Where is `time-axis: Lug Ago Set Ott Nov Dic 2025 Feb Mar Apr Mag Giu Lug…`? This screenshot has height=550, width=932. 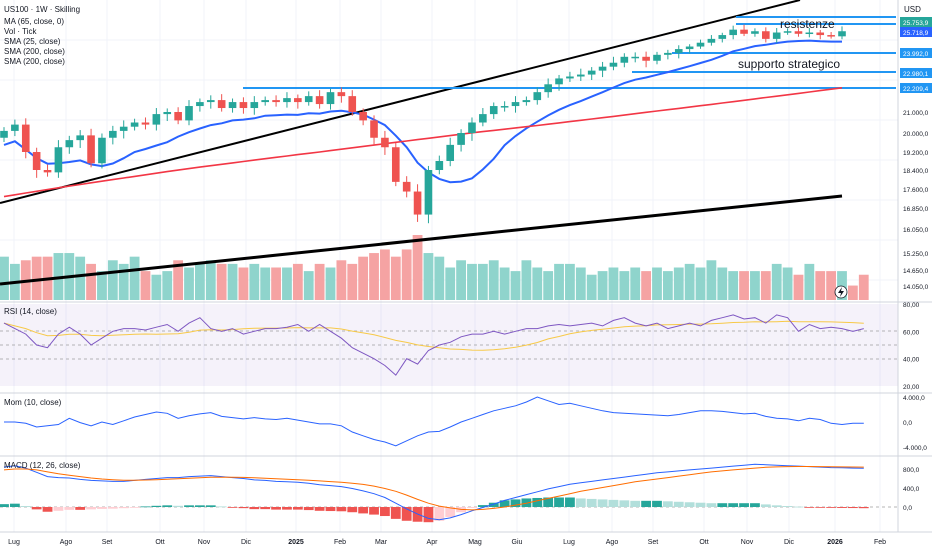
time-axis: Lug Ago Set Ott Nov Dic 2025 Feb Mar Apr Mag Giu Lug… is located at coordinates (447, 542).